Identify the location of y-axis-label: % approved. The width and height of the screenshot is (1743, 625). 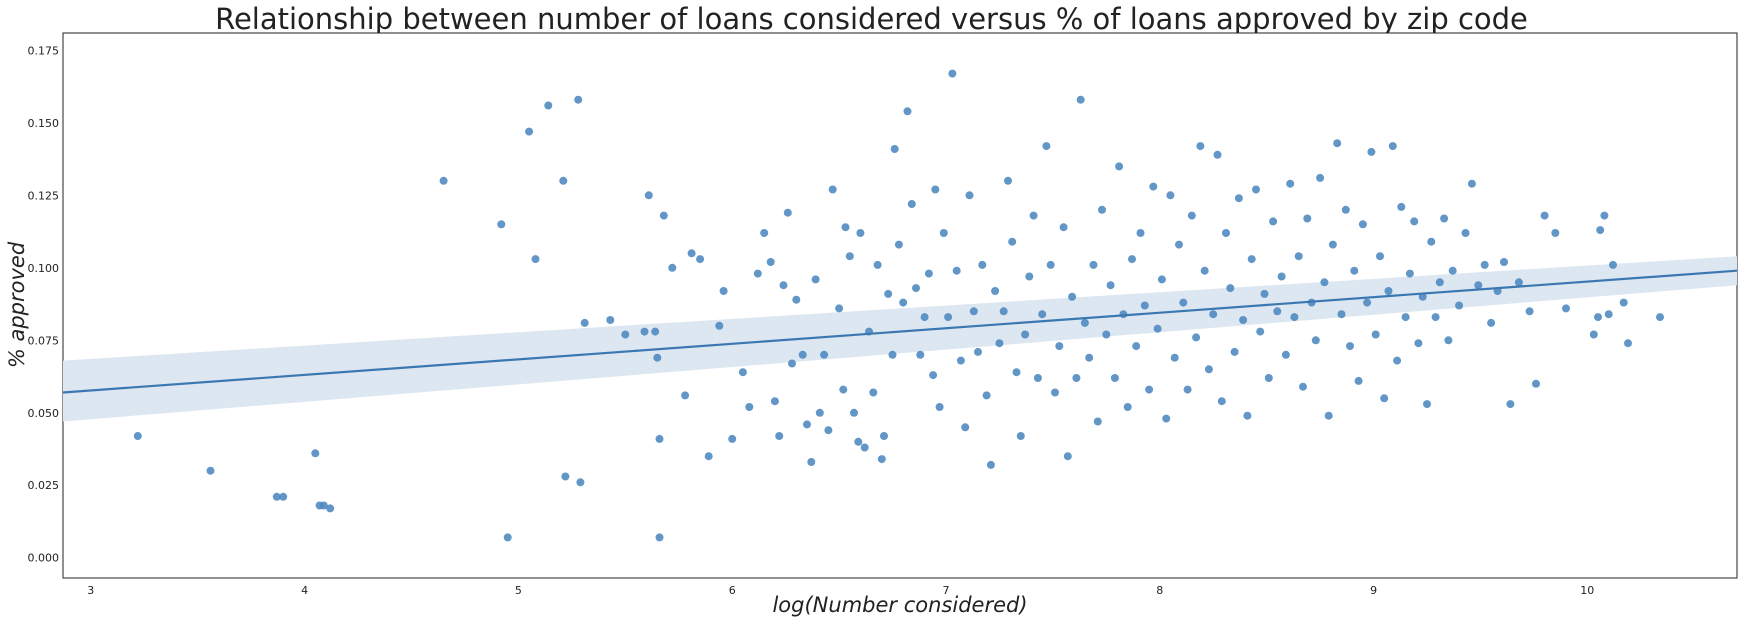
(17, 304).